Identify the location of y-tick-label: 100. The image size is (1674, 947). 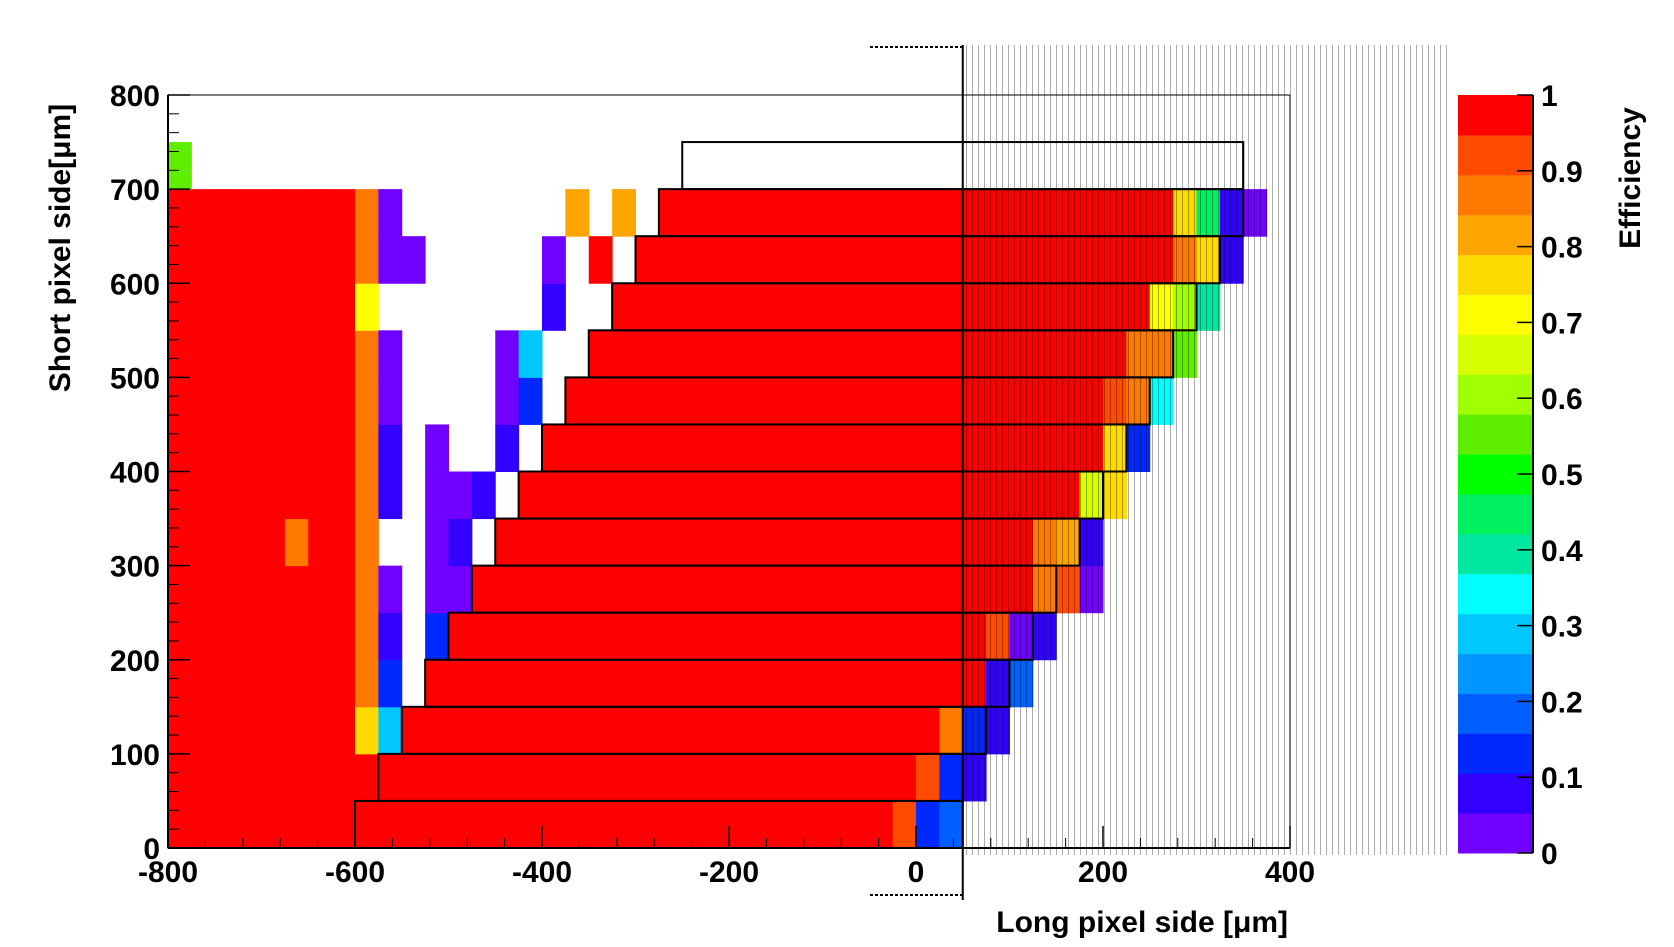
(135, 755).